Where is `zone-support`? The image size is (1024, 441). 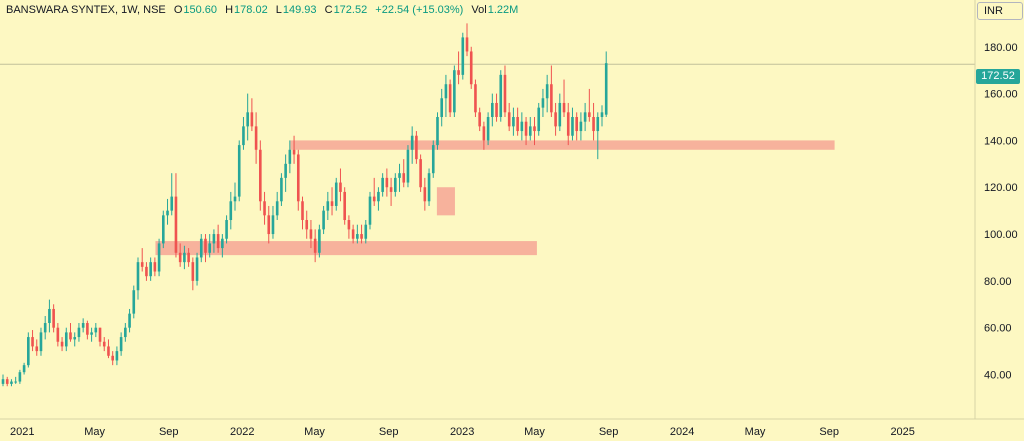 zone-support is located at coordinates (346, 248).